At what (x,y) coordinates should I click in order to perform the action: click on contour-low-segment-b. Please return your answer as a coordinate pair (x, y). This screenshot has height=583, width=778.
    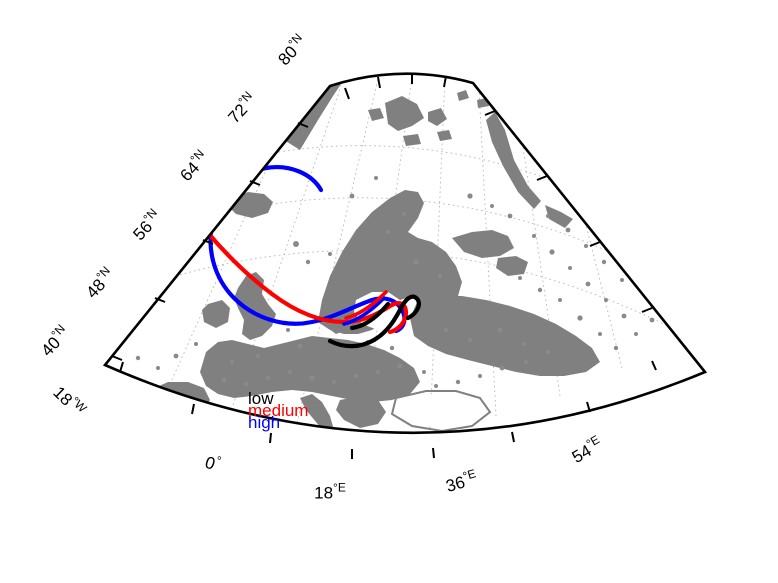
    Looking at the image, I should click on (370, 316).